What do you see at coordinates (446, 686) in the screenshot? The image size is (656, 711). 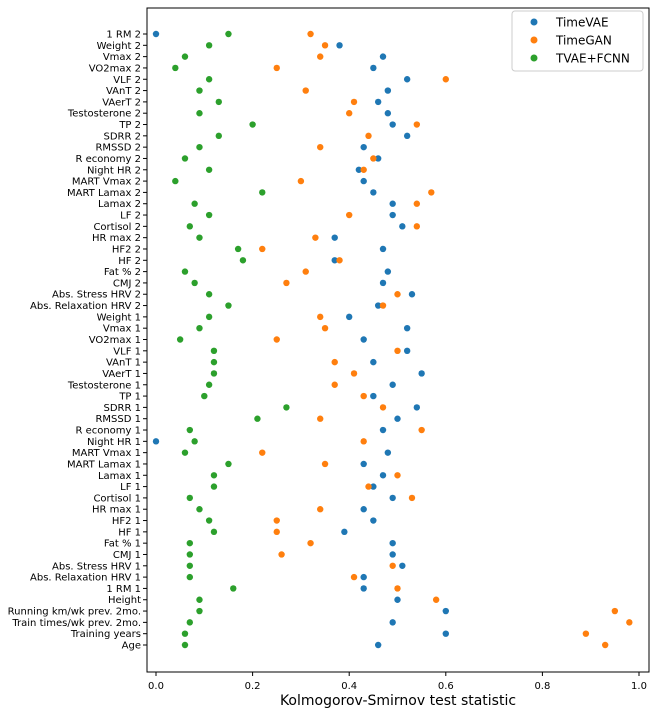 I see `x-tick-label: 0.6` at bounding box center [446, 686].